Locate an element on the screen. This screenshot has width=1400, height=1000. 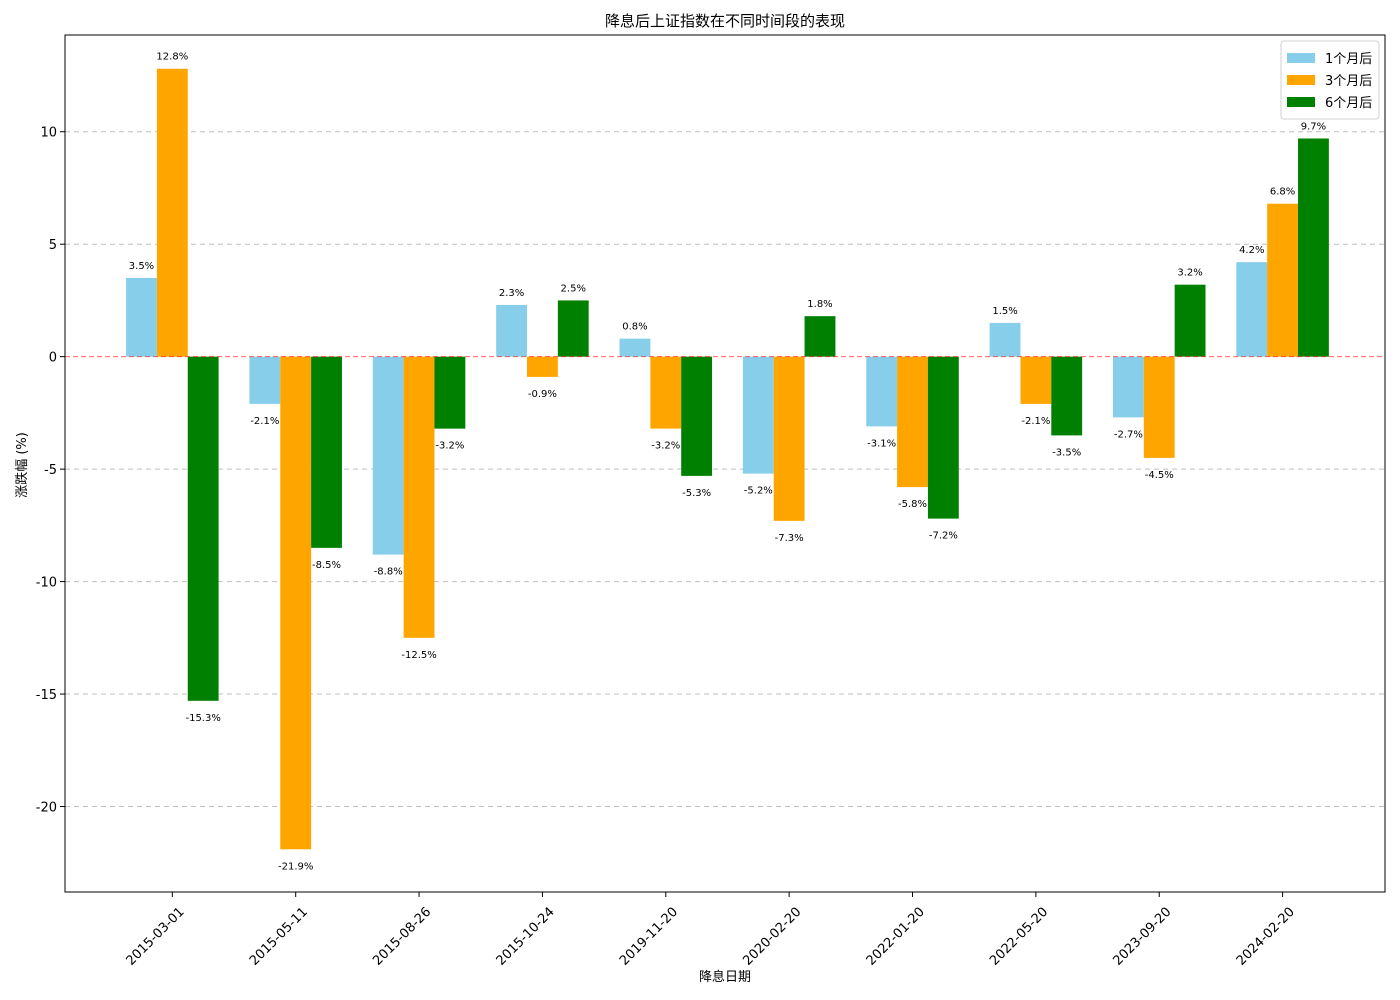
data-label: -5.2% is located at coordinates (758, 491).